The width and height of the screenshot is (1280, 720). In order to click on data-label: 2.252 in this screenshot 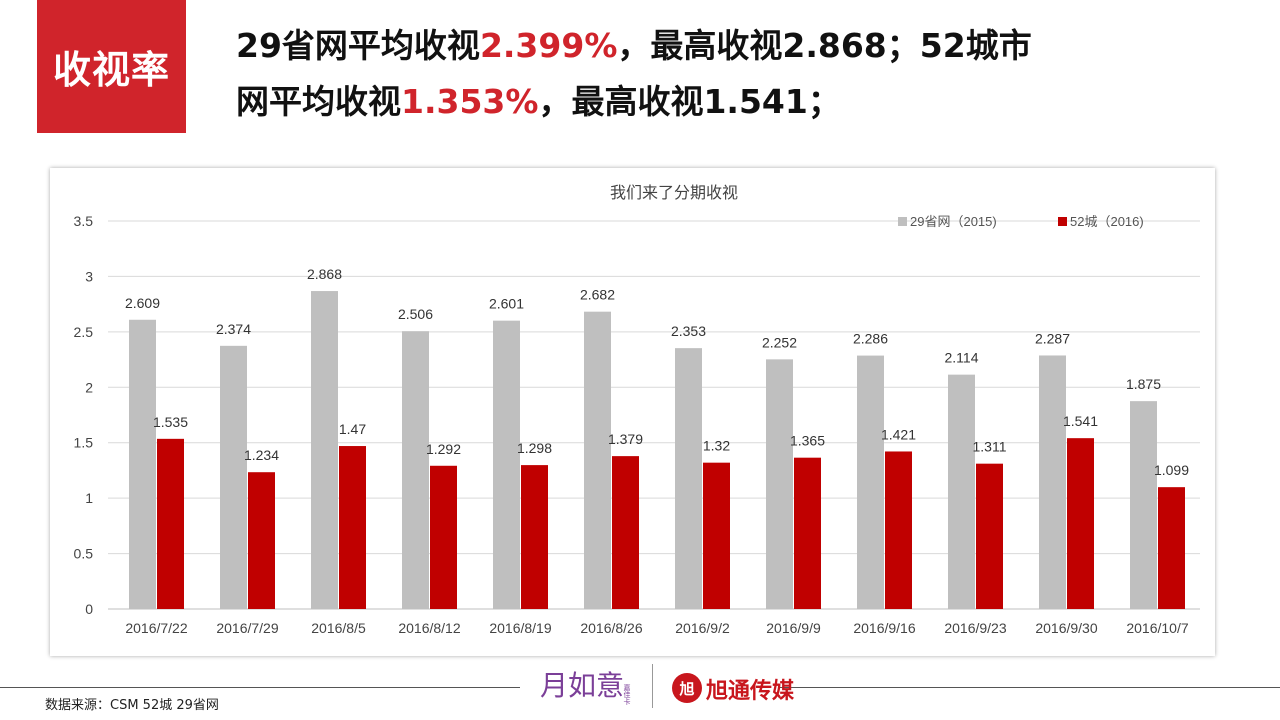, I will do `click(779, 342)`.